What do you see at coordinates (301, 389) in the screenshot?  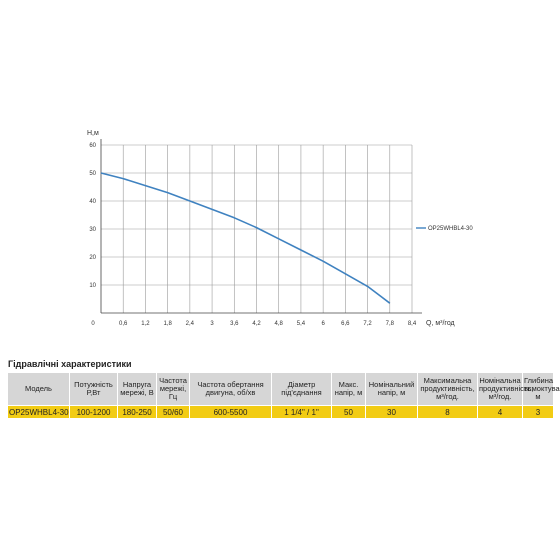 I see `table-header-cell: Діаметр під'єднання` at bounding box center [301, 389].